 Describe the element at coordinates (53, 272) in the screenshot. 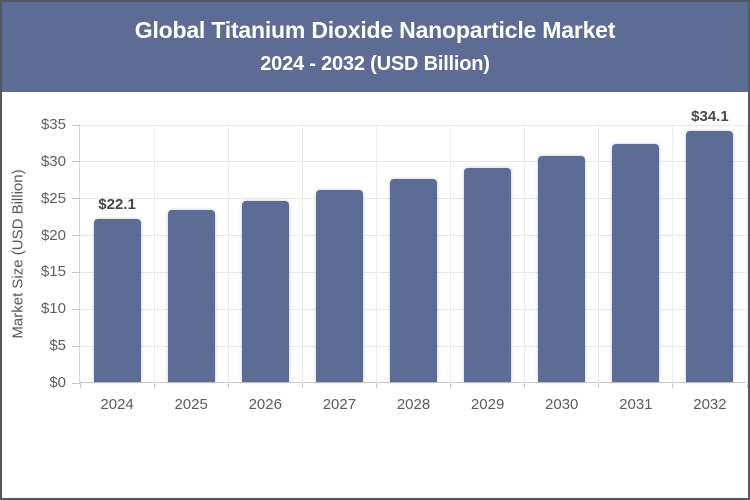

I see `y-tick-label: $15` at that location.